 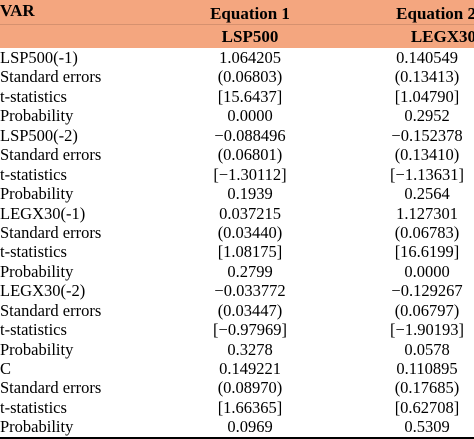 What do you see at coordinates (237, 438) in the screenshot?
I see `table-bottom-rule` at bounding box center [237, 438].